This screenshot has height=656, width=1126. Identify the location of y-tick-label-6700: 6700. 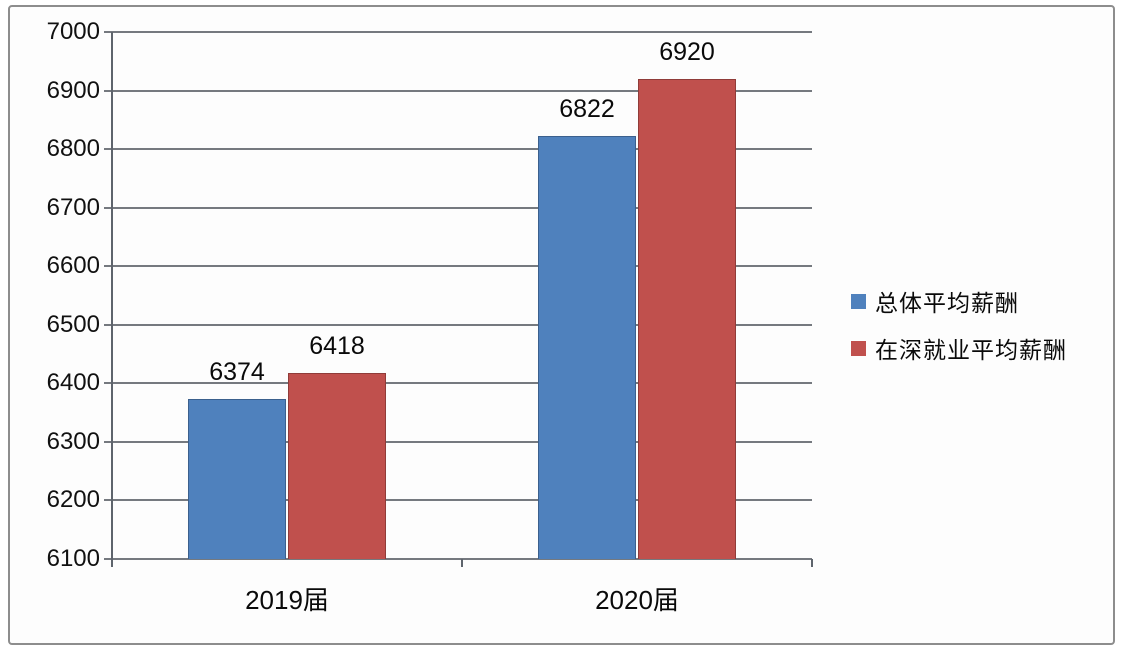
(73, 207).